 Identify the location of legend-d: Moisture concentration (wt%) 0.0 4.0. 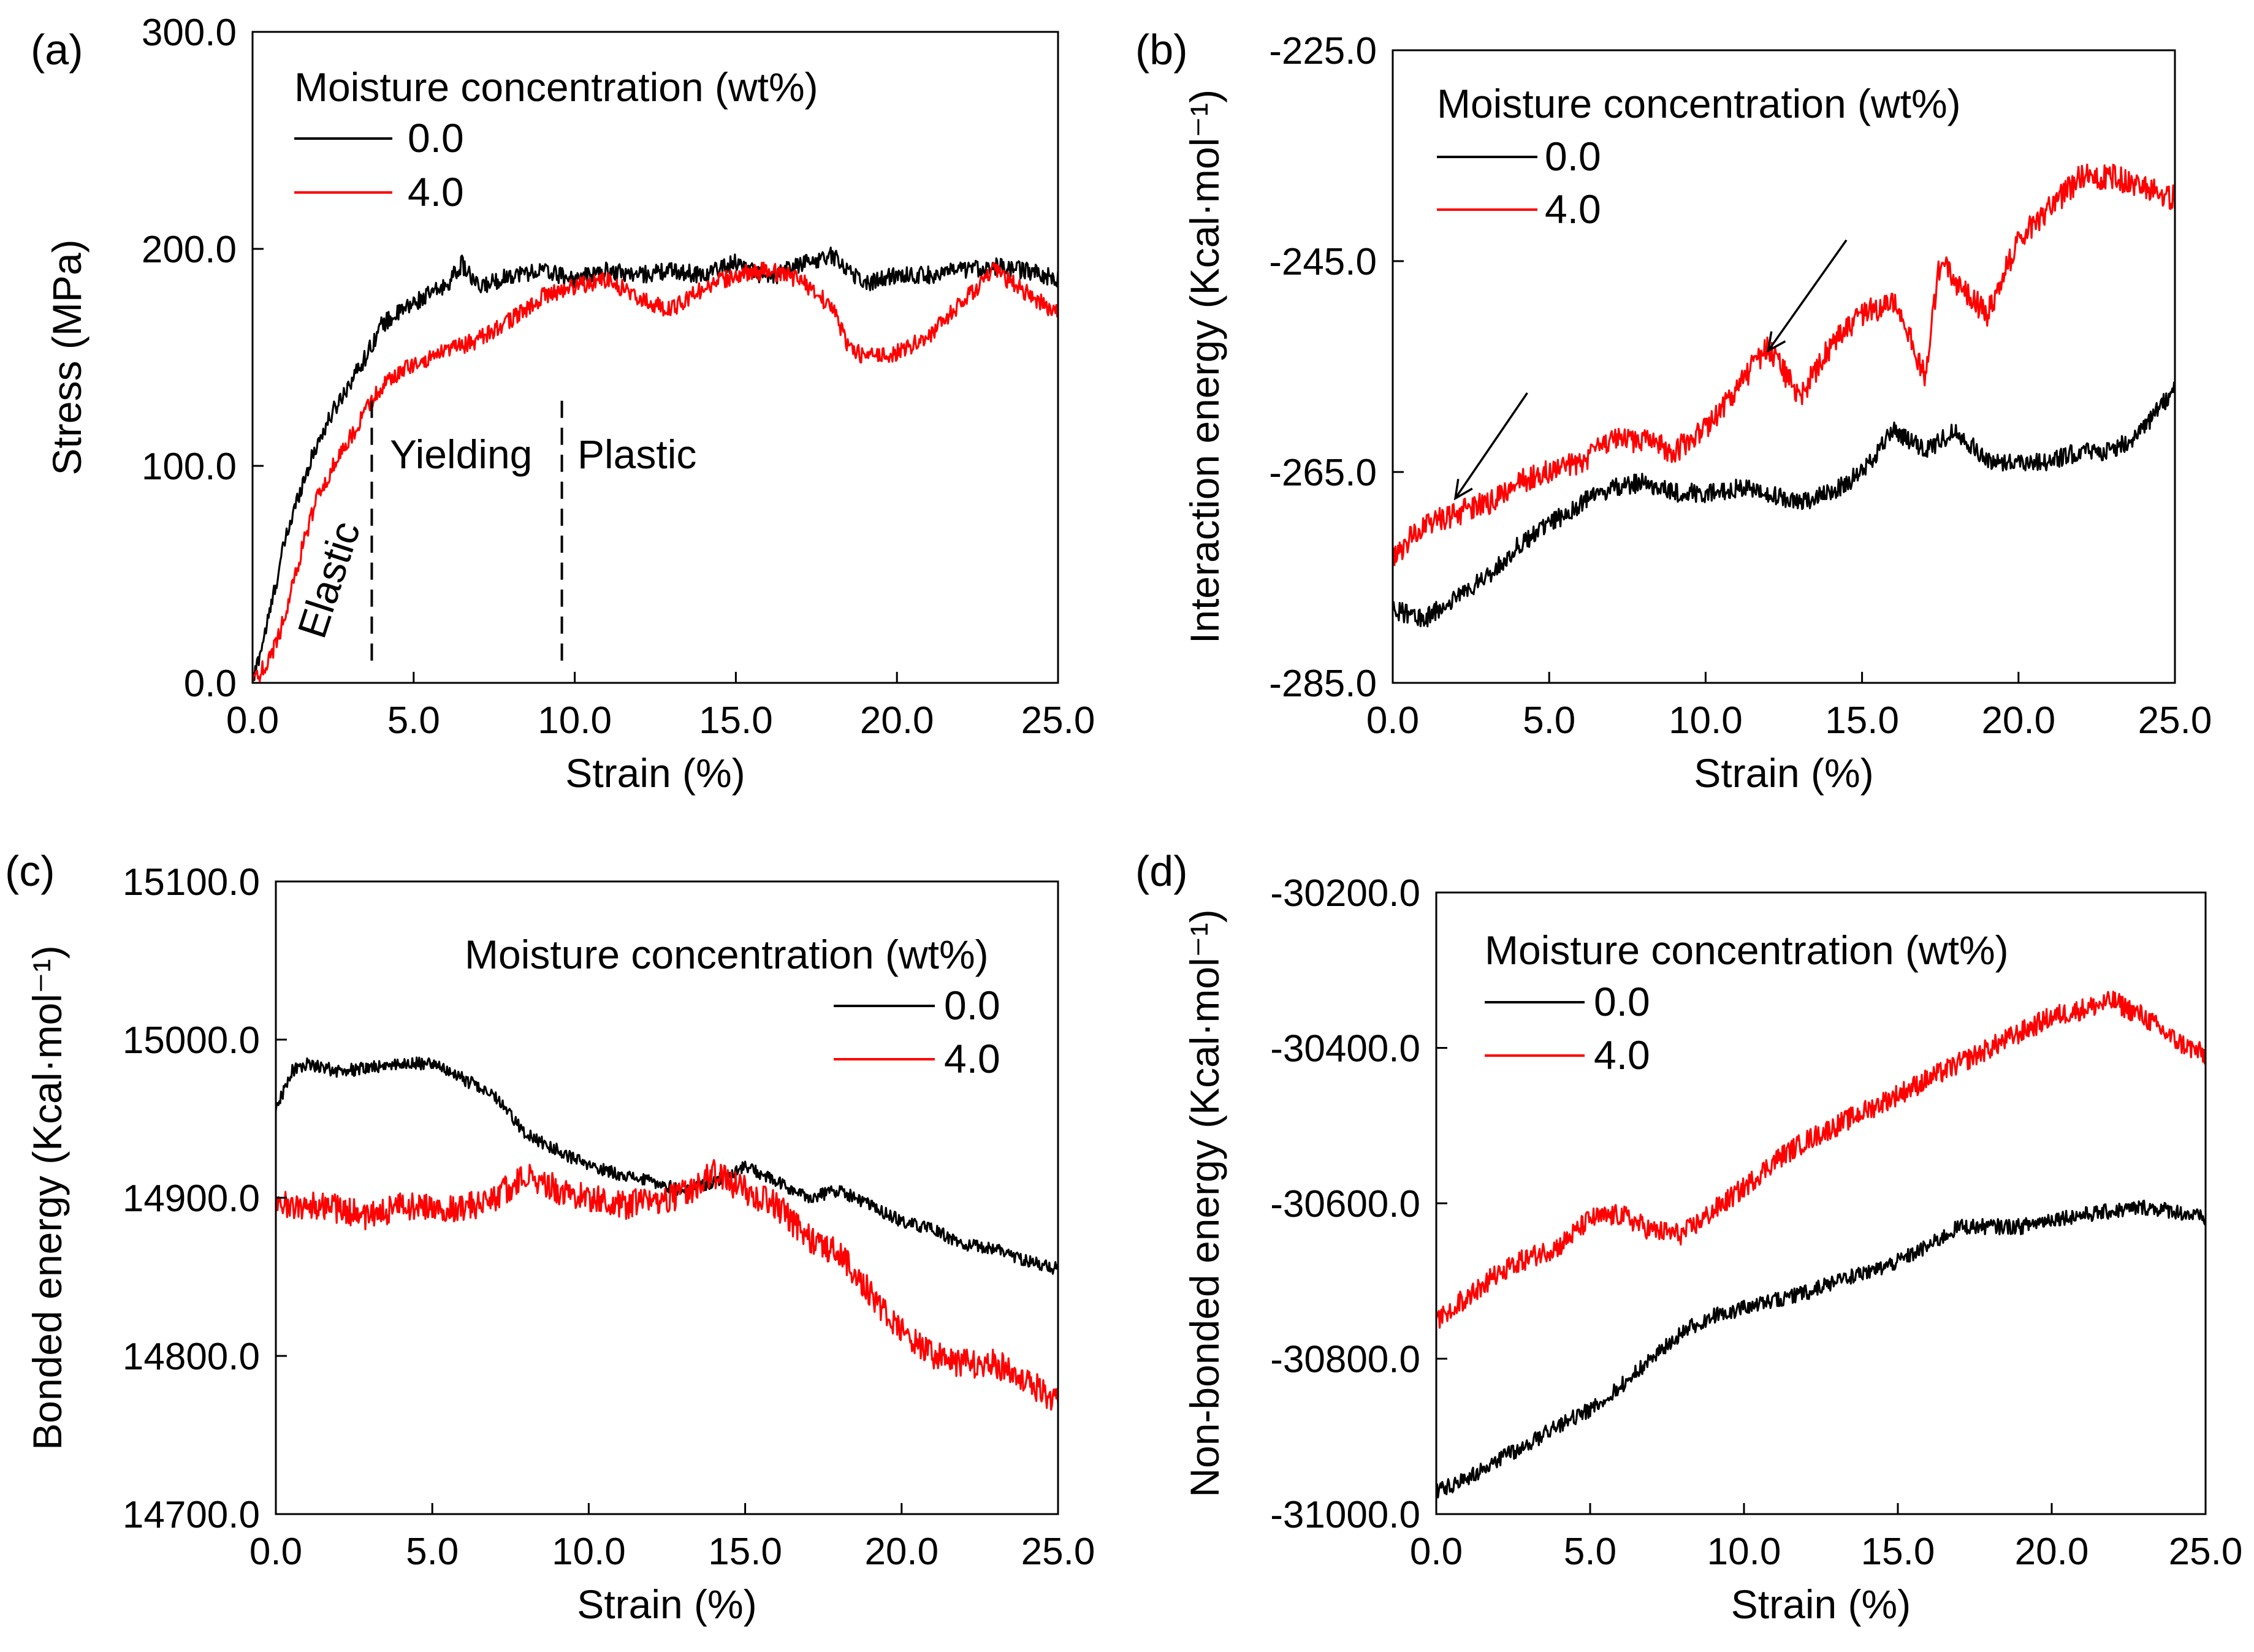
(1747, 1002).